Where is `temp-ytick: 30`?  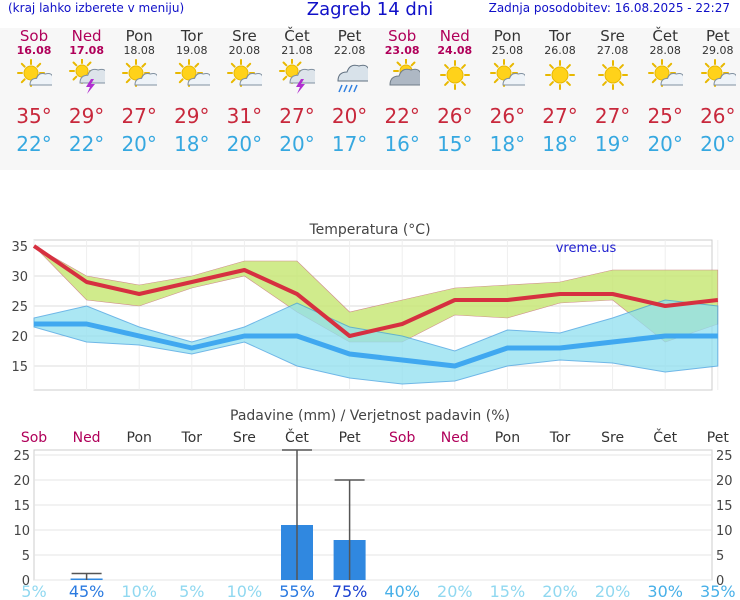 temp-ytick: 30 is located at coordinates (19, 277).